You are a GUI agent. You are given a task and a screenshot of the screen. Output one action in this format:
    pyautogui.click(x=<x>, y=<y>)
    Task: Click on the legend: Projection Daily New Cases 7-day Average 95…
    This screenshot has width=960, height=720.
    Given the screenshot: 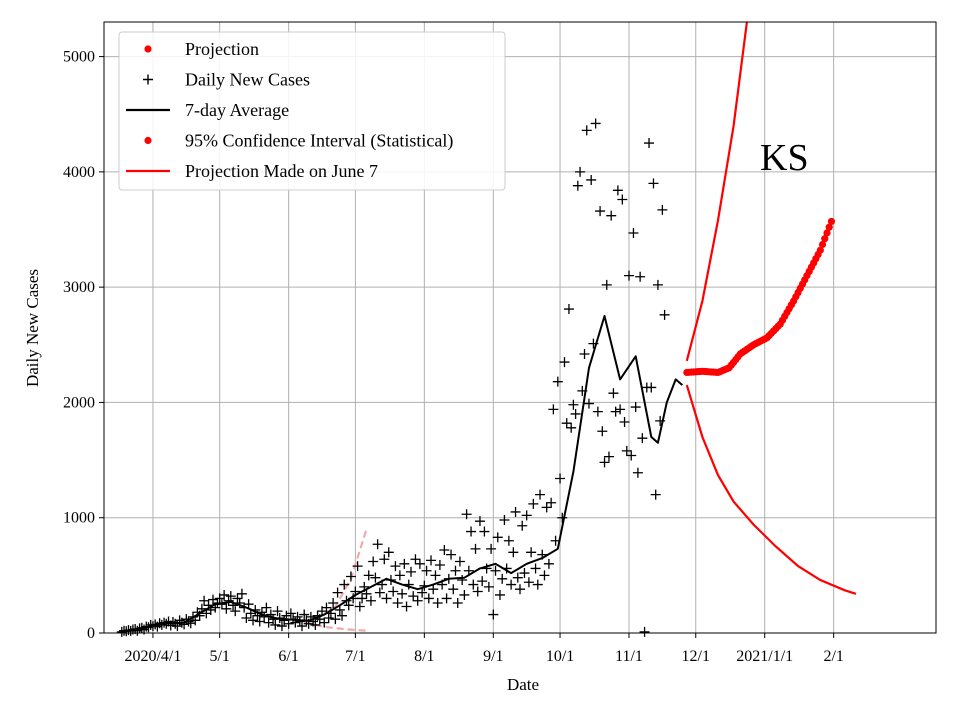 What is the action you would take?
    pyautogui.click(x=312, y=111)
    